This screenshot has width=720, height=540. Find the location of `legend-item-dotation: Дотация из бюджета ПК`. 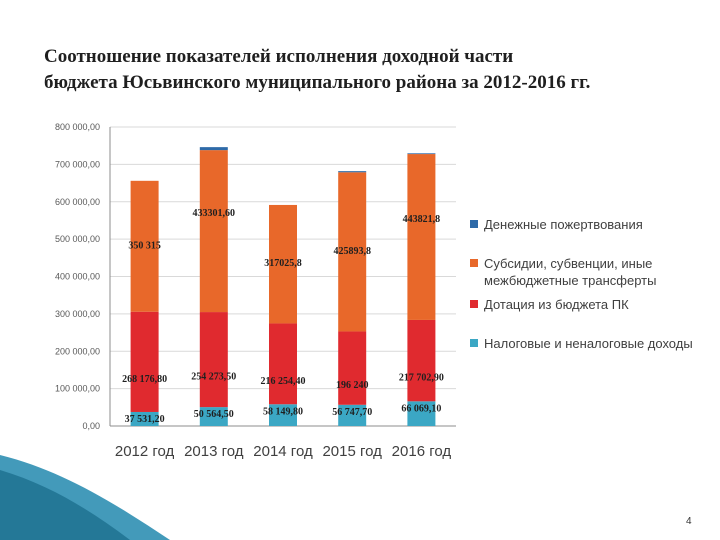

legend-item-dotation: Дотация из бюджета ПК is located at coordinates (585, 304).